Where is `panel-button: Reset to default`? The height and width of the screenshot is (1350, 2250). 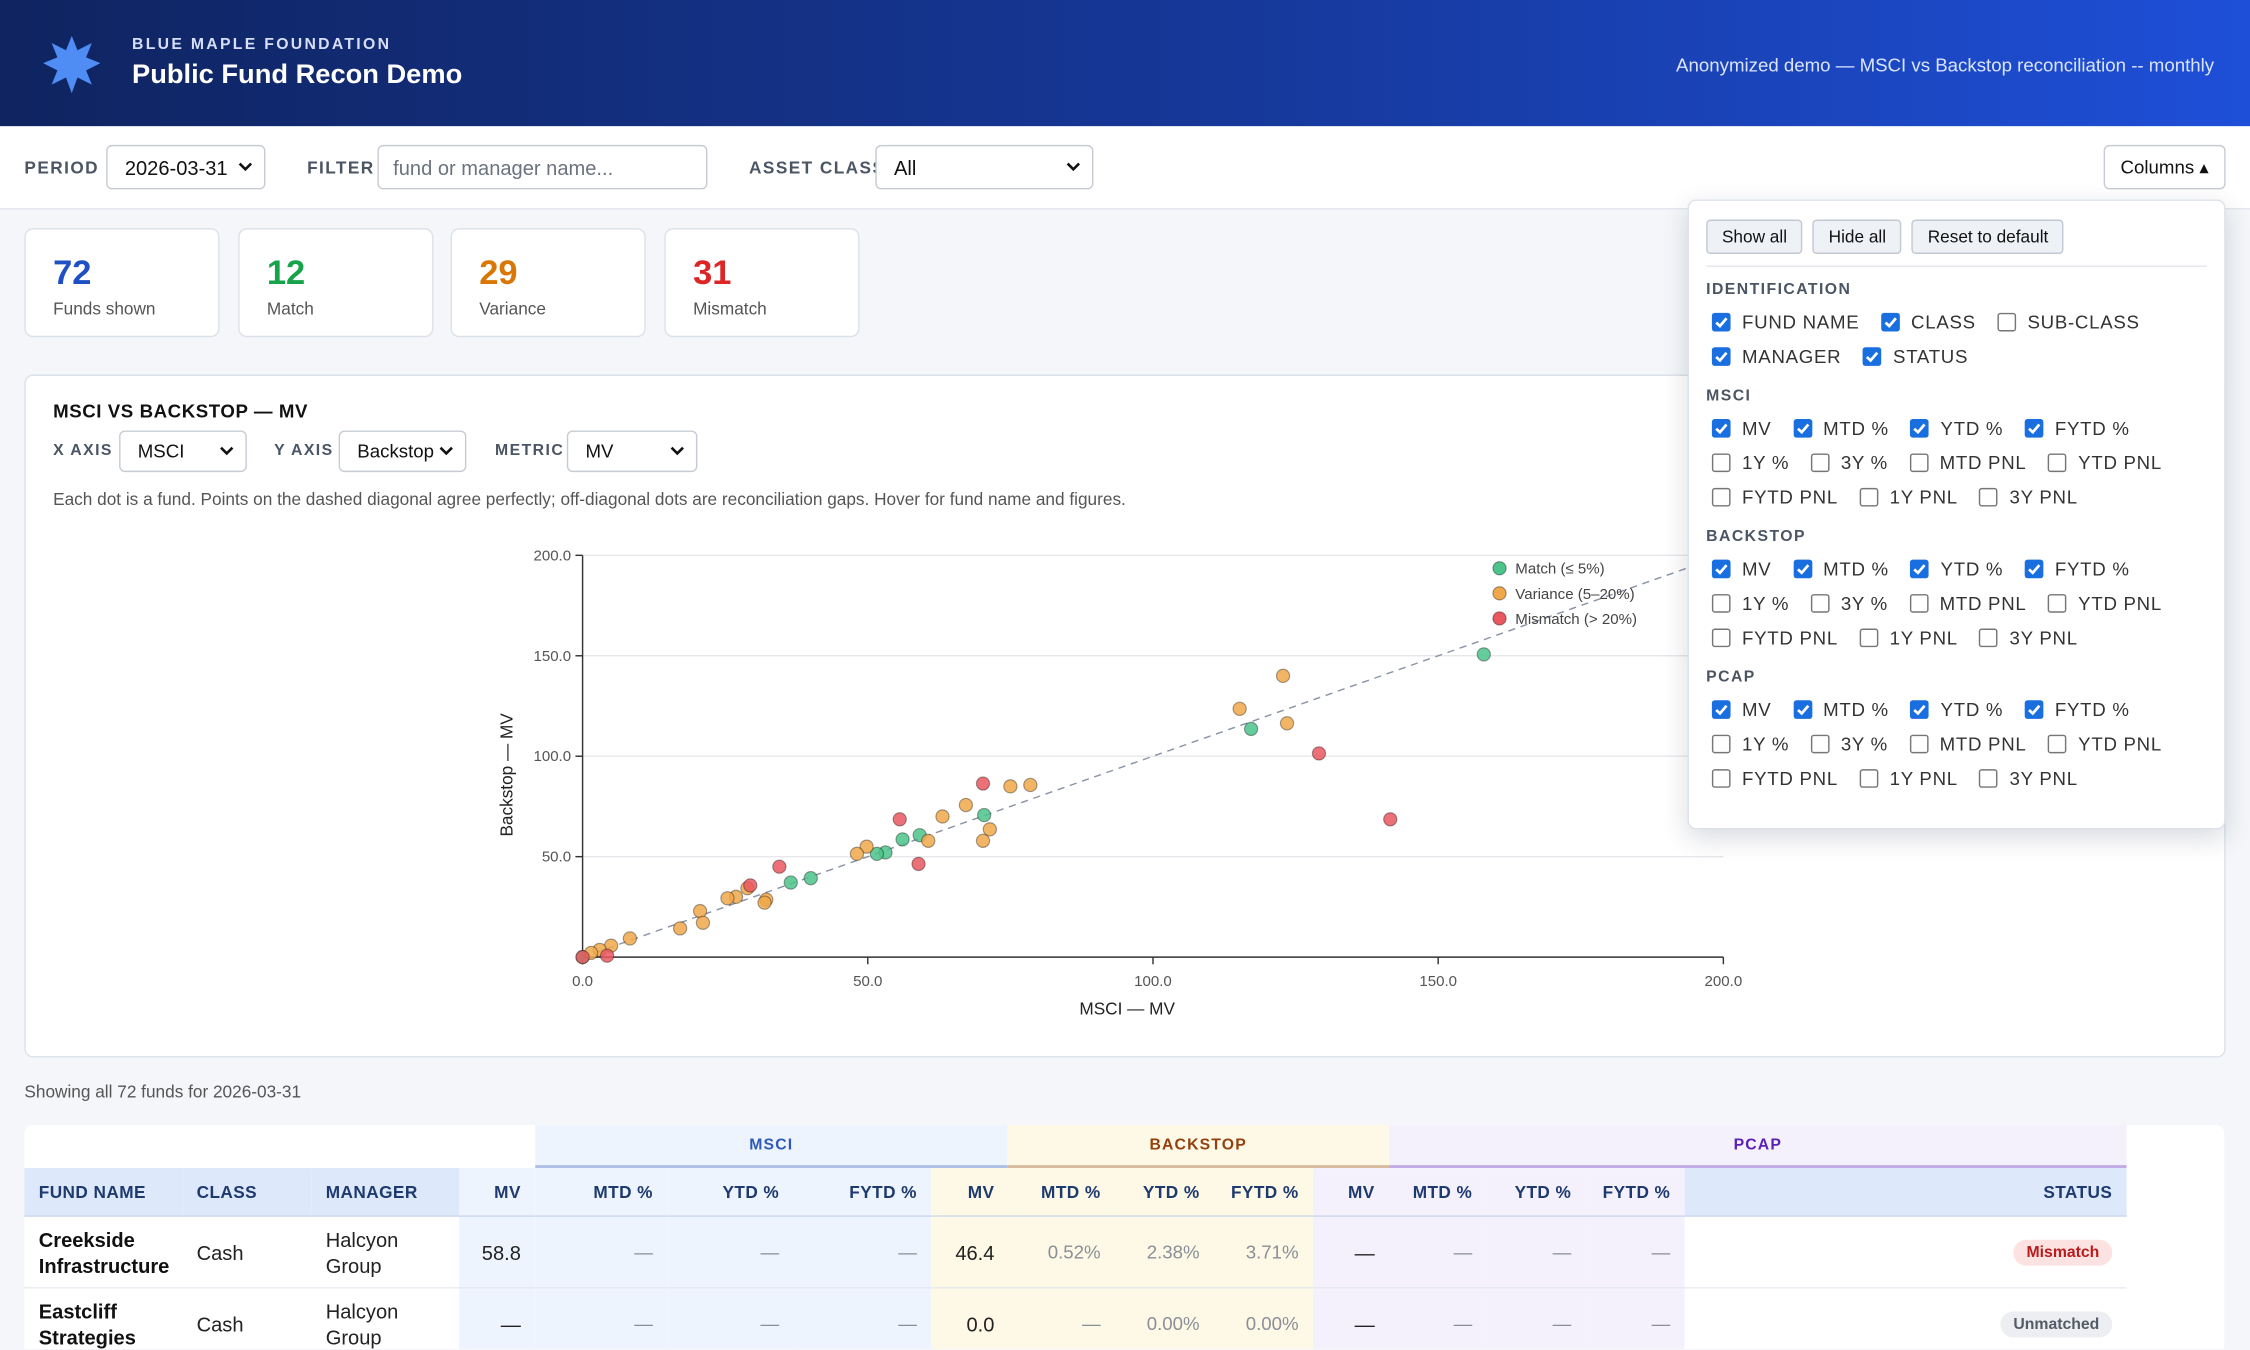
panel-button: Reset to default is located at coordinates (1988, 236).